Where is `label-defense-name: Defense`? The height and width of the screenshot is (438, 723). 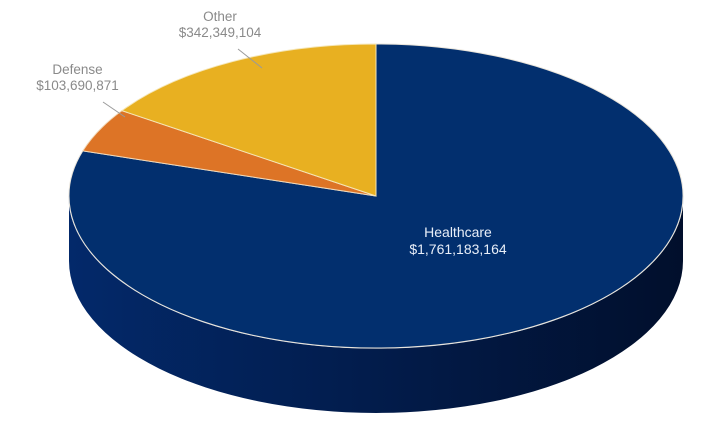 label-defense-name: Defense is located at coordinates (77, 69).